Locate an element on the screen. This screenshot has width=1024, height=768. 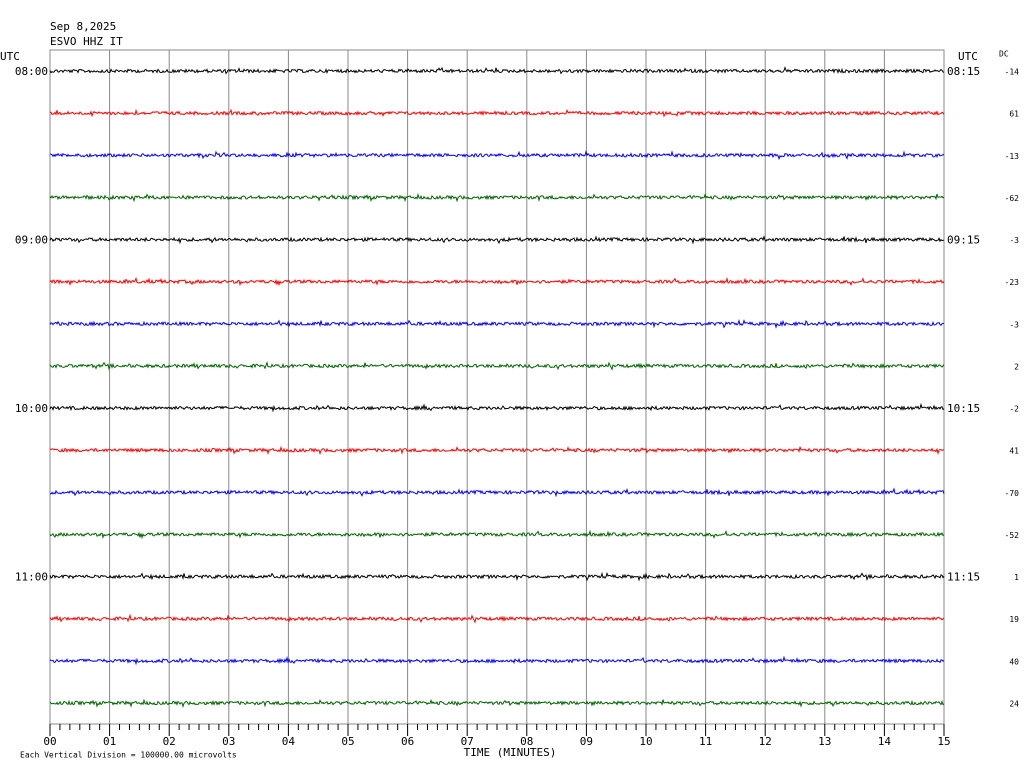
dc-value: 41 is located at coordinates (1014, 451).